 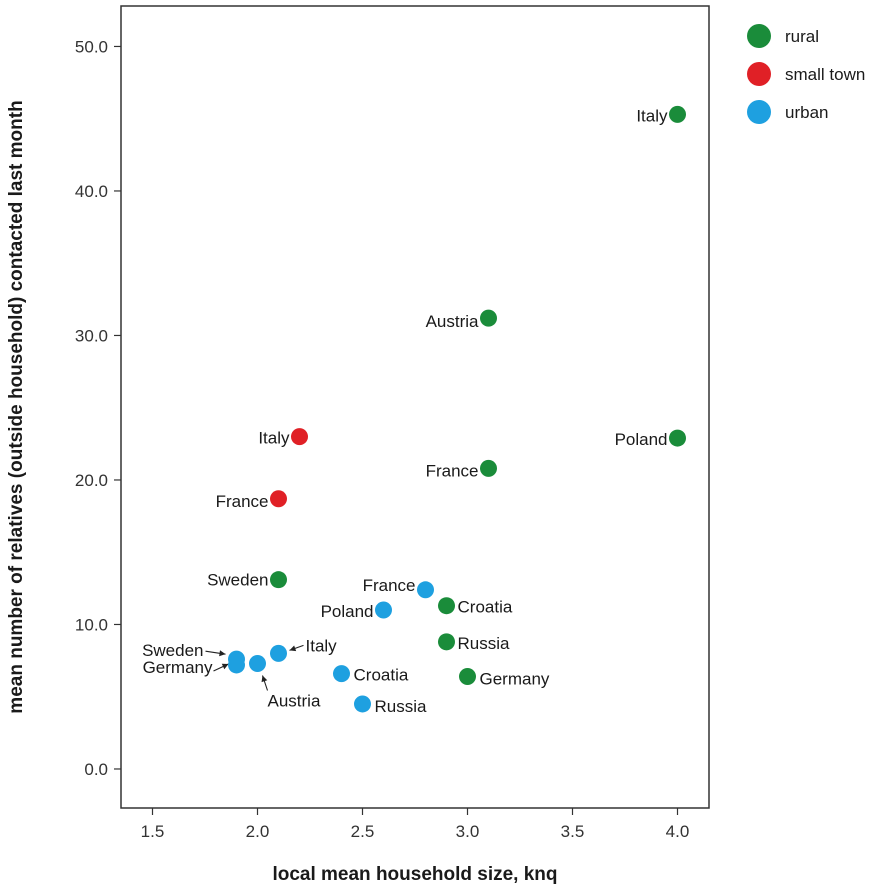 I want to click on x-axis-title: local mean household size, knq, so click(x=414, y=874).